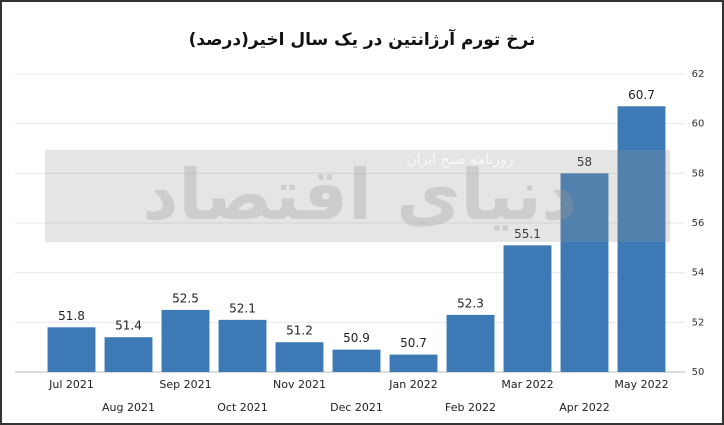 The width and height of the screenshot is (724, 425). I want to click on y-tick-label: 56, so click(698, 223).